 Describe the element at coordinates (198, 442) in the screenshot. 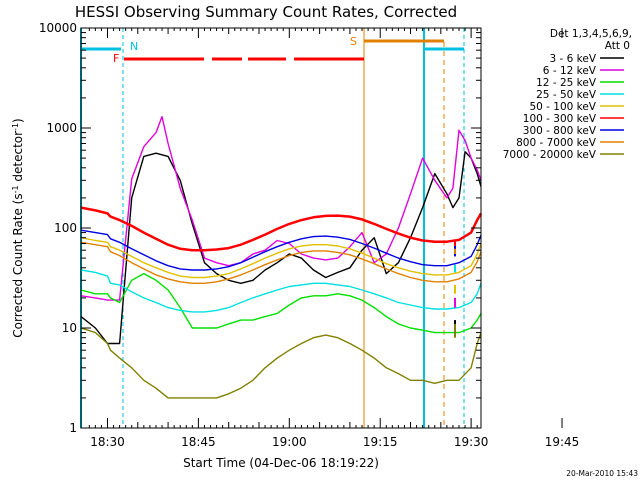

I see `x-tick-label: 18:45` at that location.